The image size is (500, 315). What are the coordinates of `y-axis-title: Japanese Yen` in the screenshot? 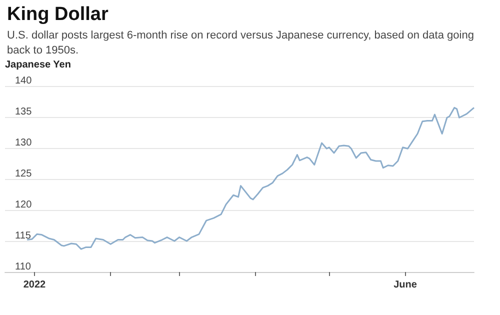 It's located at (38, 65).